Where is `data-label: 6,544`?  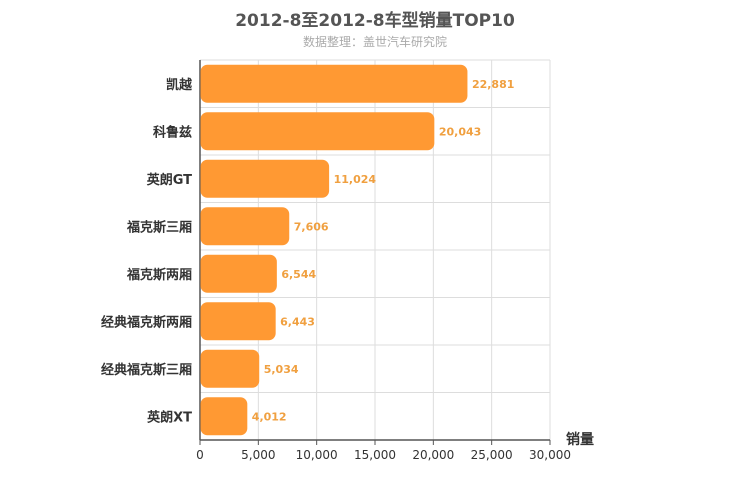
data-label: 6,544 is located at coordinates (298, 274).